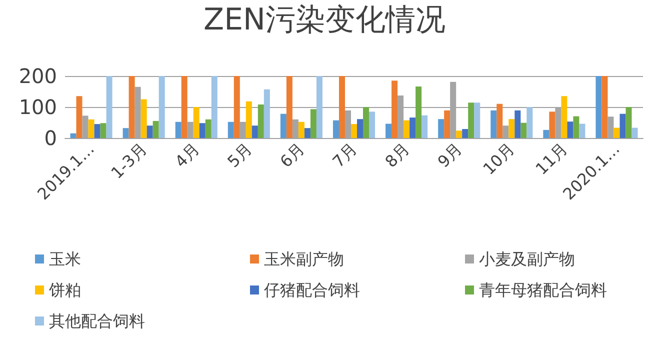  Describe the element at coordinates (97, 321) in the screenshot. I see `legend-label: 其他配合饲料` at that location.